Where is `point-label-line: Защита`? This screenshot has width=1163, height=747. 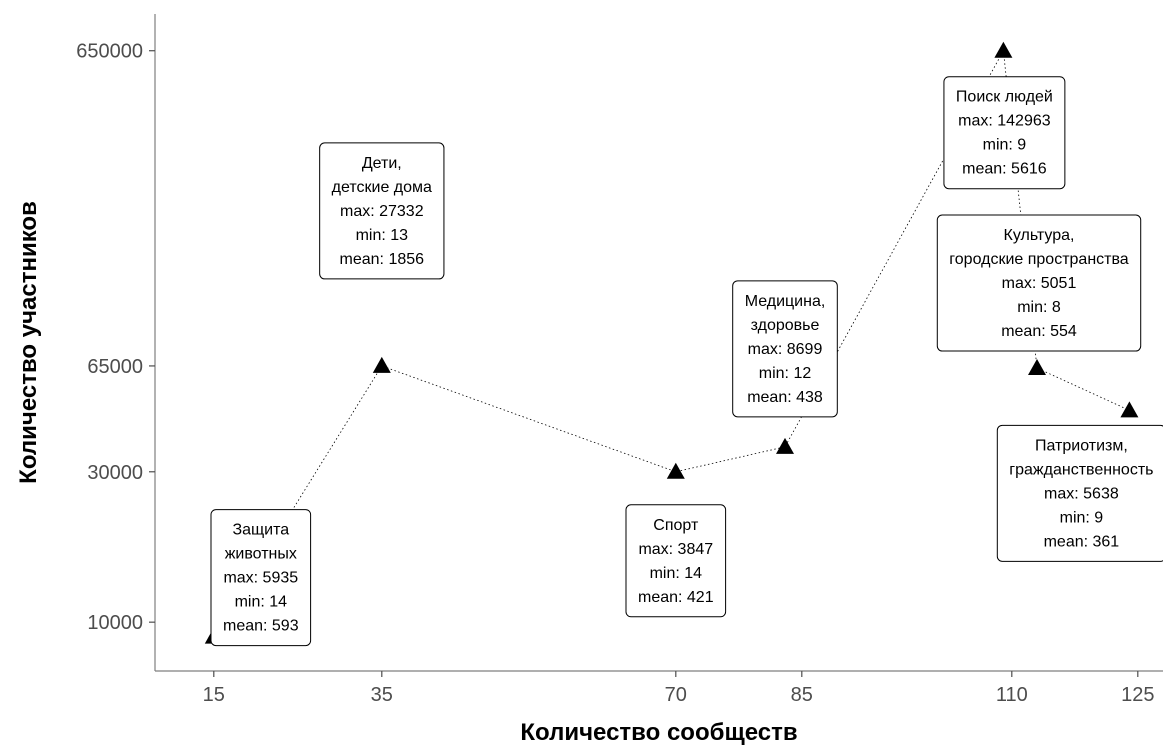
point-label-line: Защита is located at coordinates (260, 530).